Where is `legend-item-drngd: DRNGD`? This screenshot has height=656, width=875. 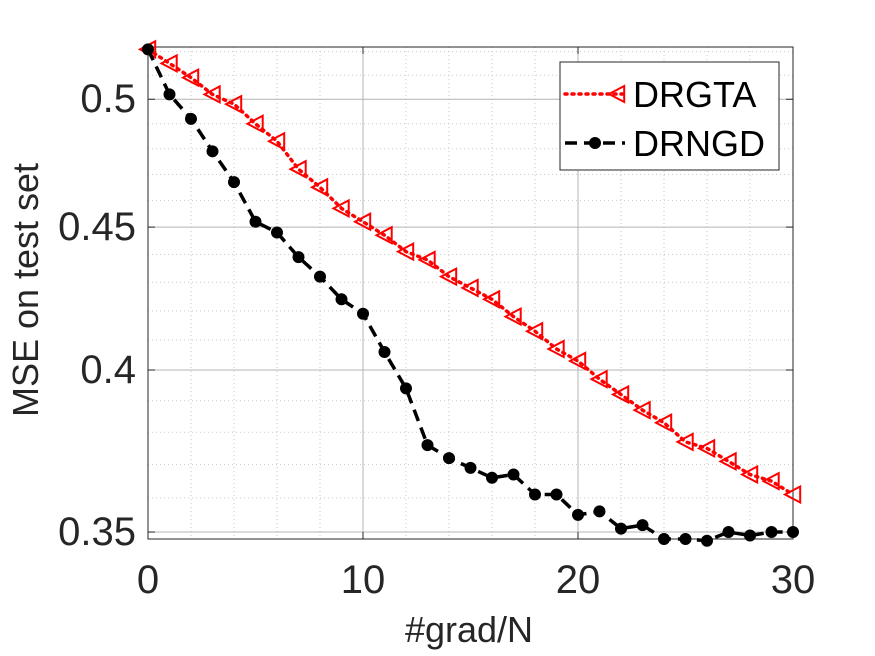 legend-item-drngd: DRNGD is located at coordinates (665, 143).